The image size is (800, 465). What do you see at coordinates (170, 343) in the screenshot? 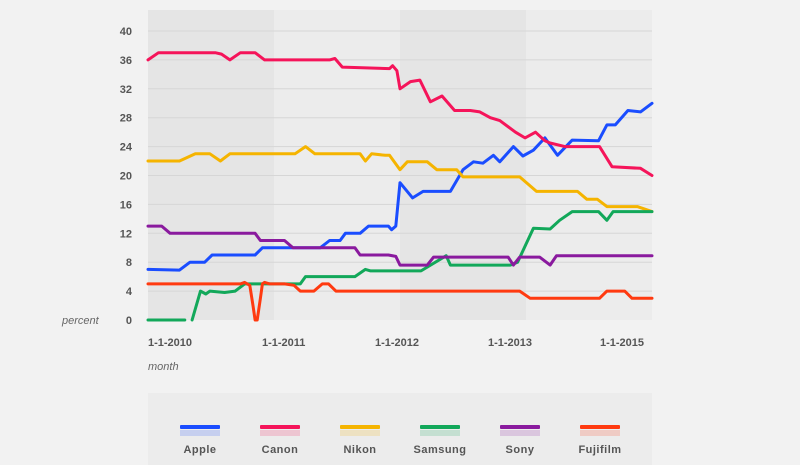
I see `x-tick-label: 1-1-2010` at bounding box center [170, 343].